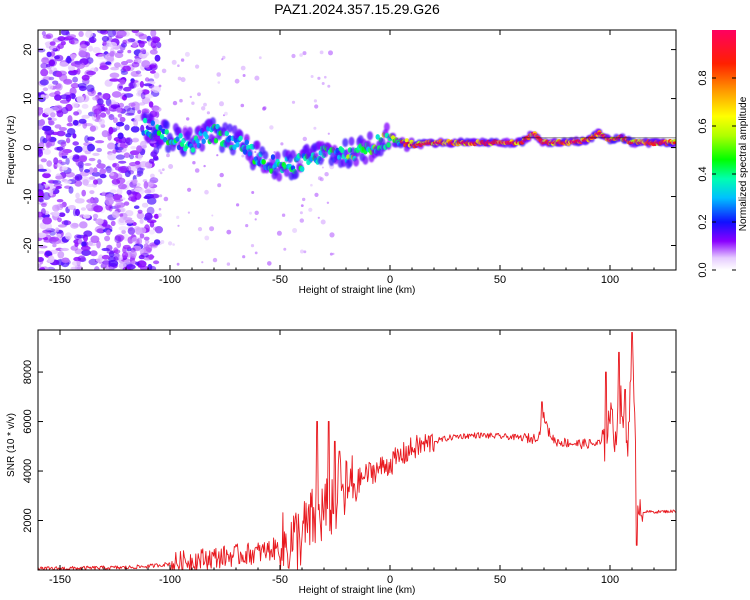  Describe the element at coordinates (280, 280) in the screenshot. I see `x-tick-label: -50` at that location.